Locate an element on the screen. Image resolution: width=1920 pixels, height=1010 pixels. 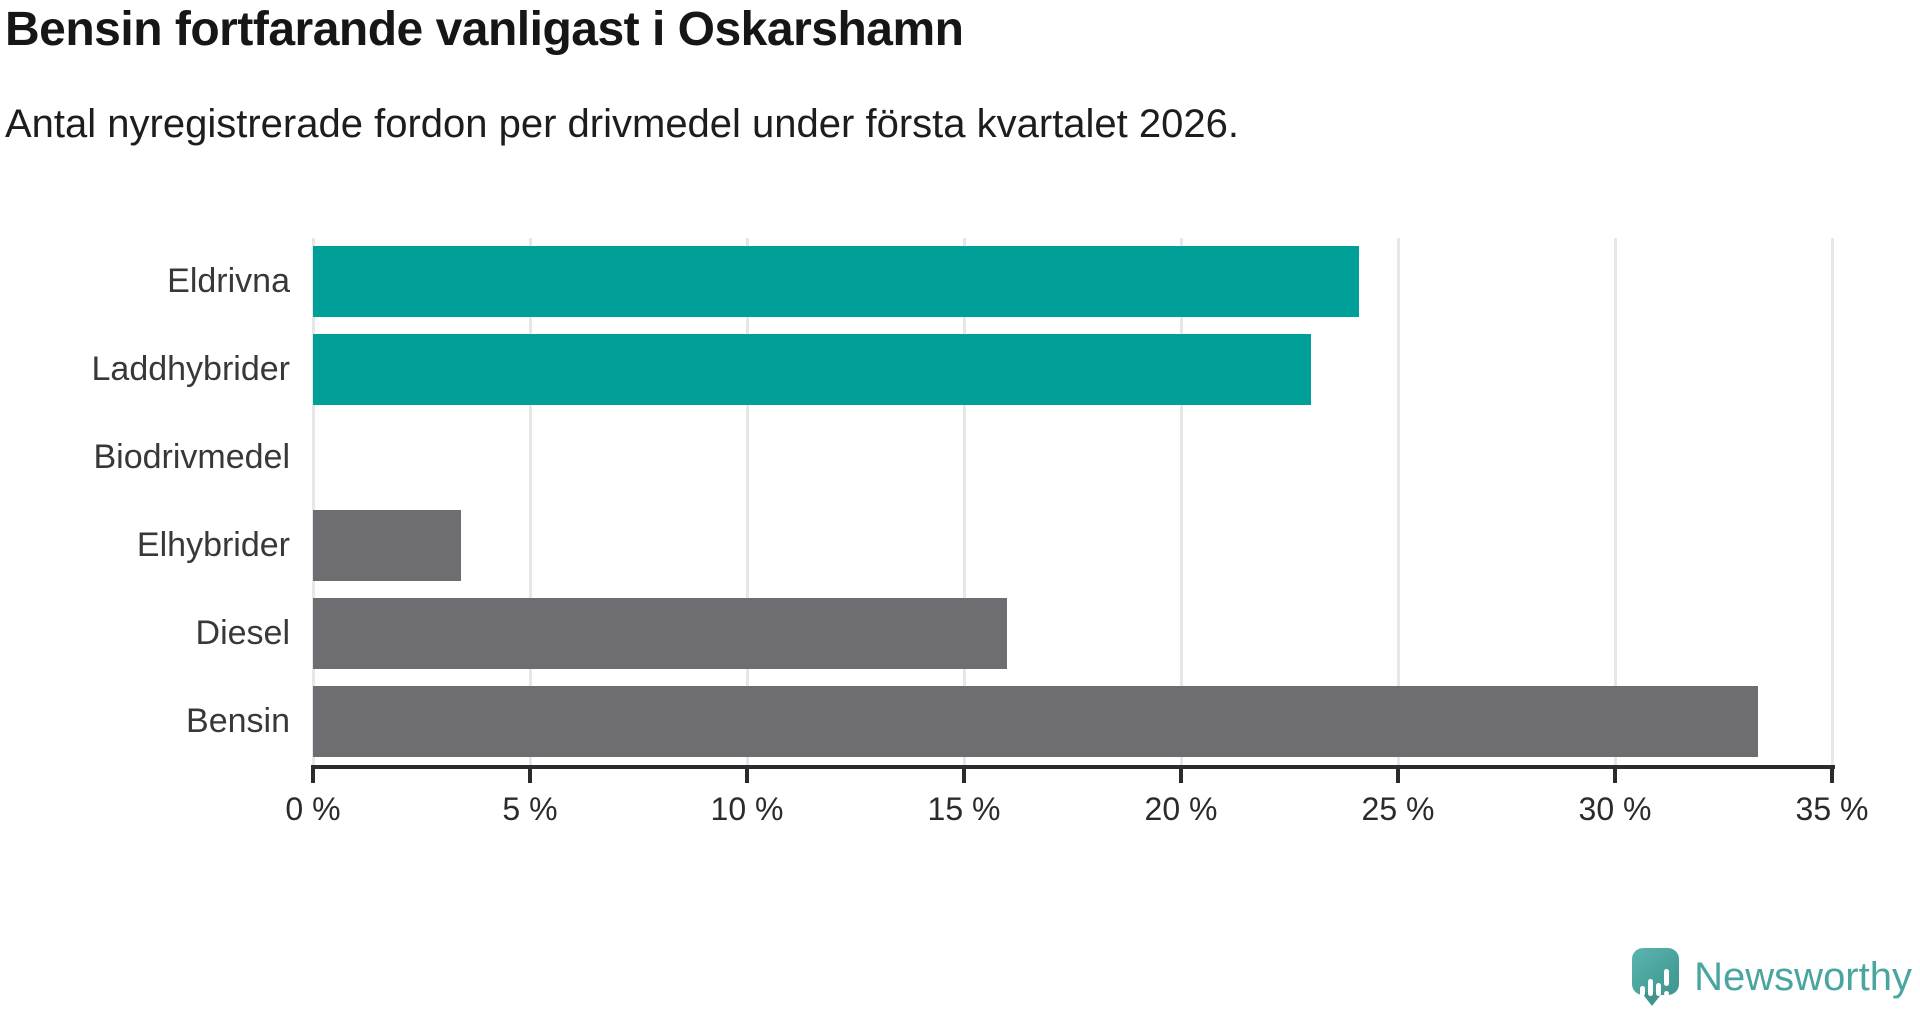
bar-diesel is located at coordinates (660, 633).